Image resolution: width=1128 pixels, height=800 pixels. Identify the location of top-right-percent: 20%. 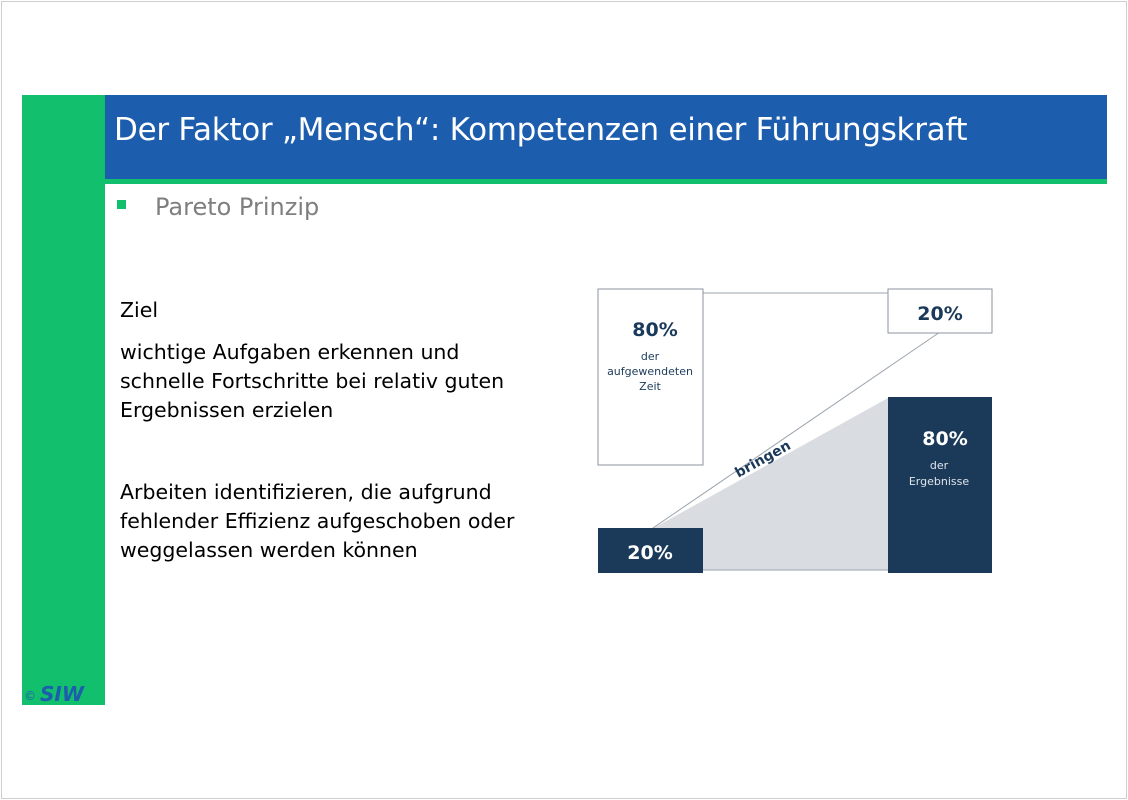
(939, 314).